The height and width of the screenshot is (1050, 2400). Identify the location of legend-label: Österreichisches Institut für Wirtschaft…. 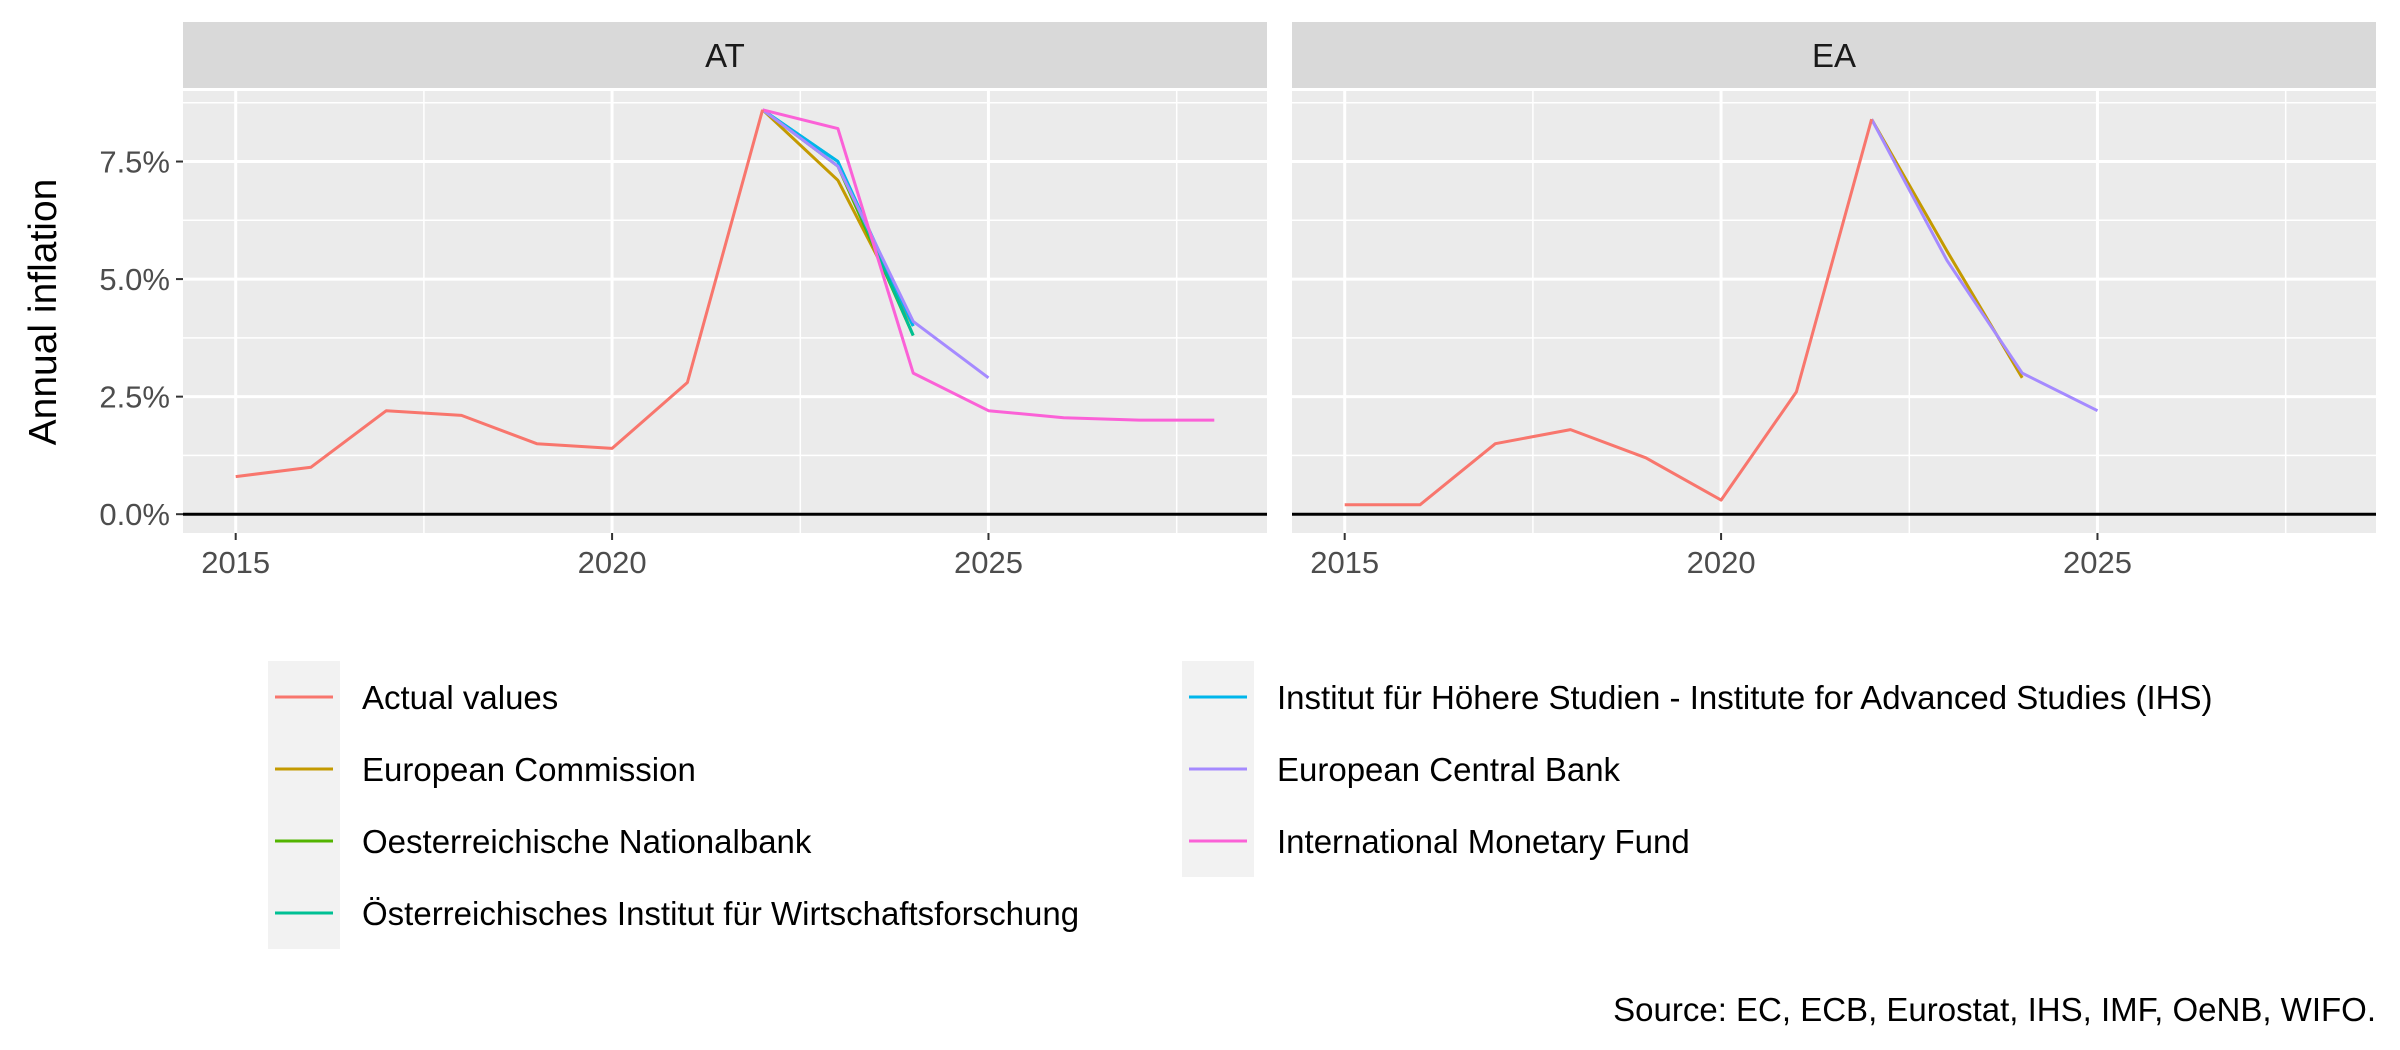
(720, 913).